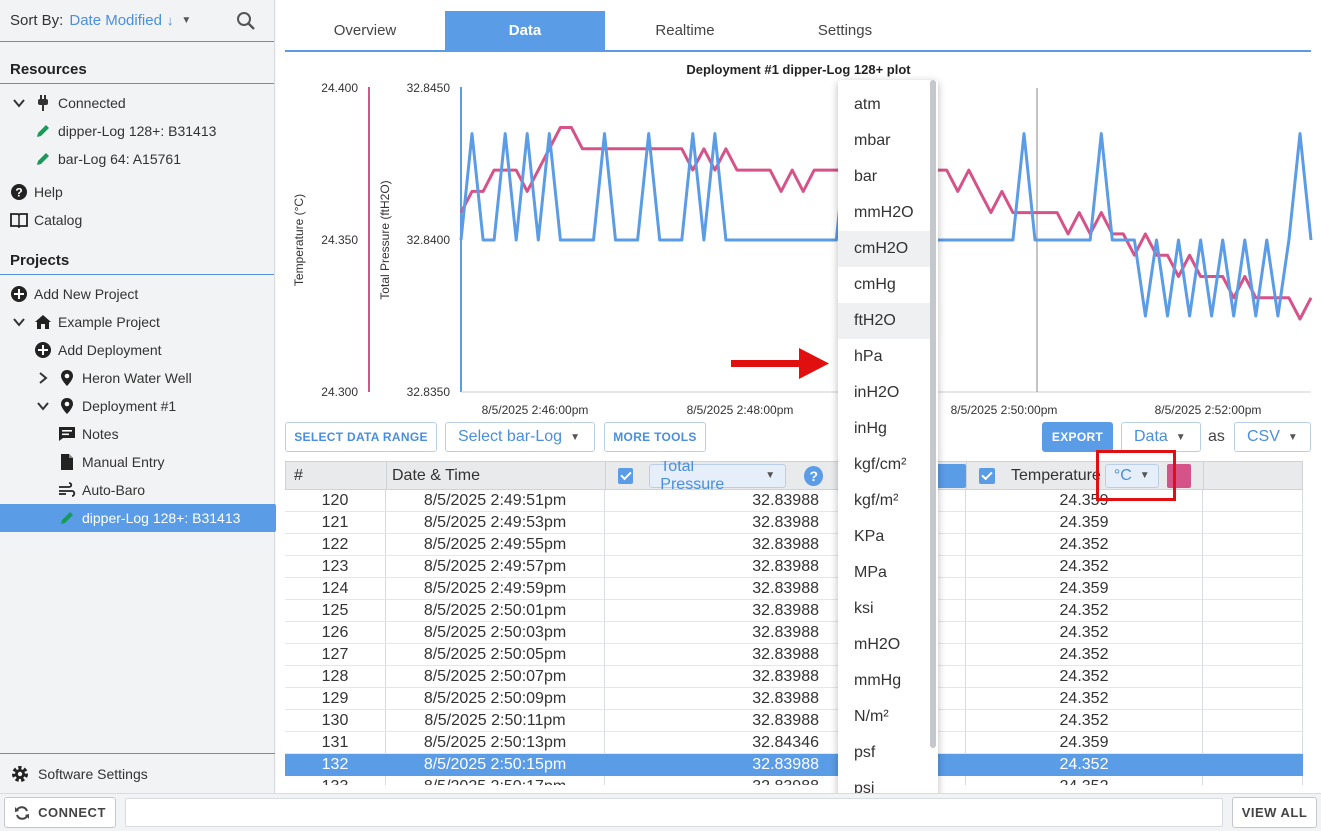  I want to click on sort-value: Date Modified, so click(115, 20).